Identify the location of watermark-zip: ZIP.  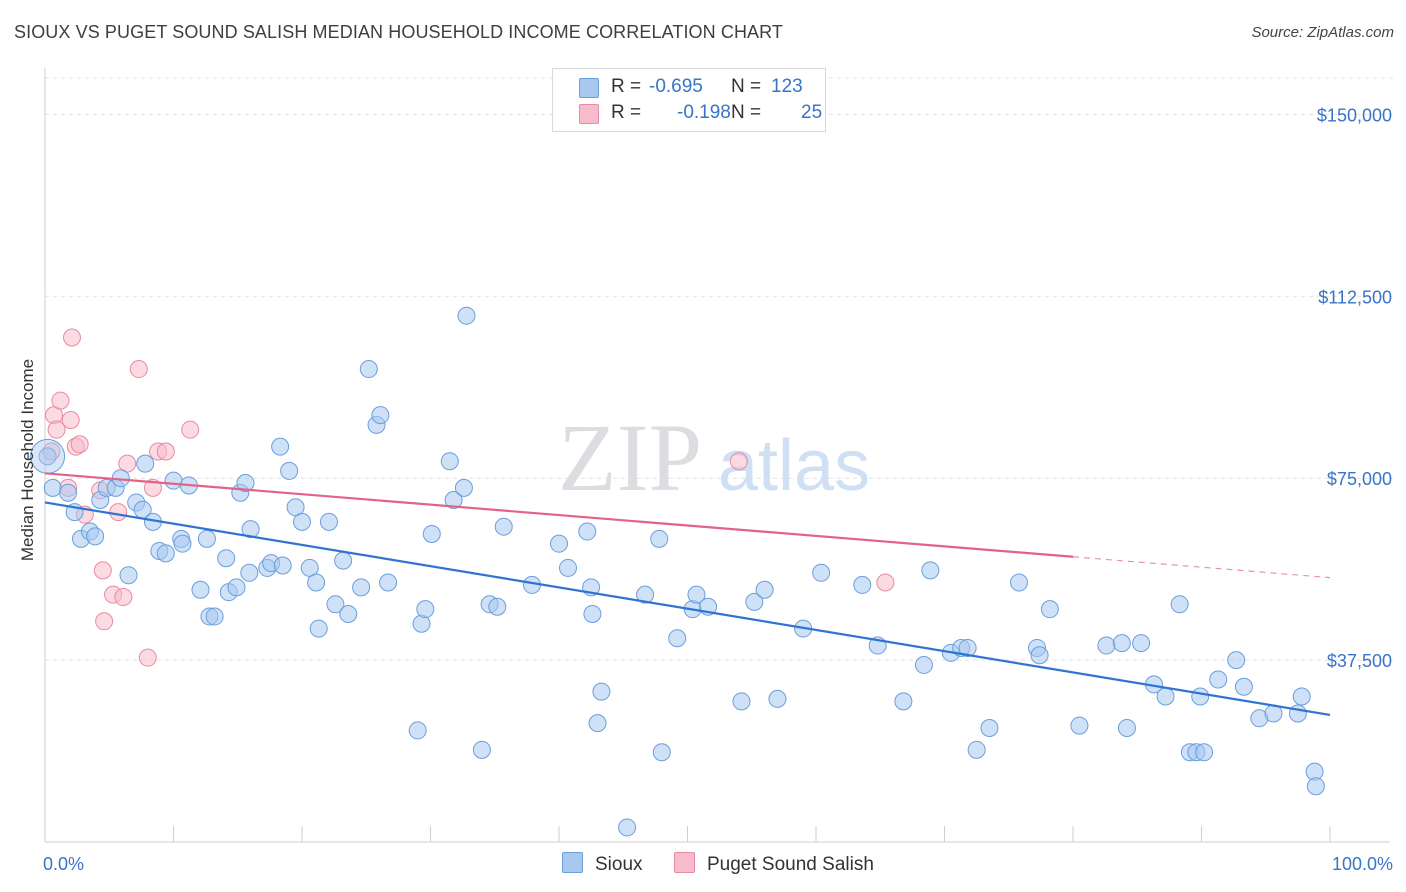
(630, 457).